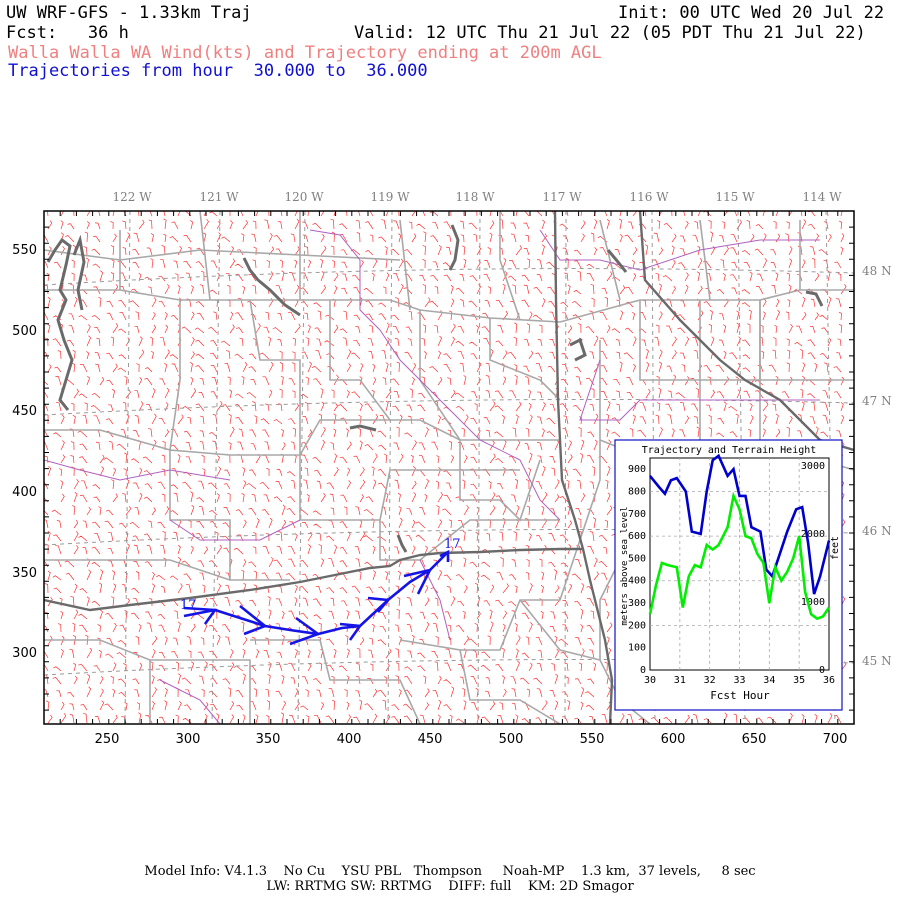 The width and height of the screenshot is (900, 900). What do you see at coordinates (799, 680) in the screenshot?
I see `inset-x-tick-label: 35` at bounding box center [799, 680].